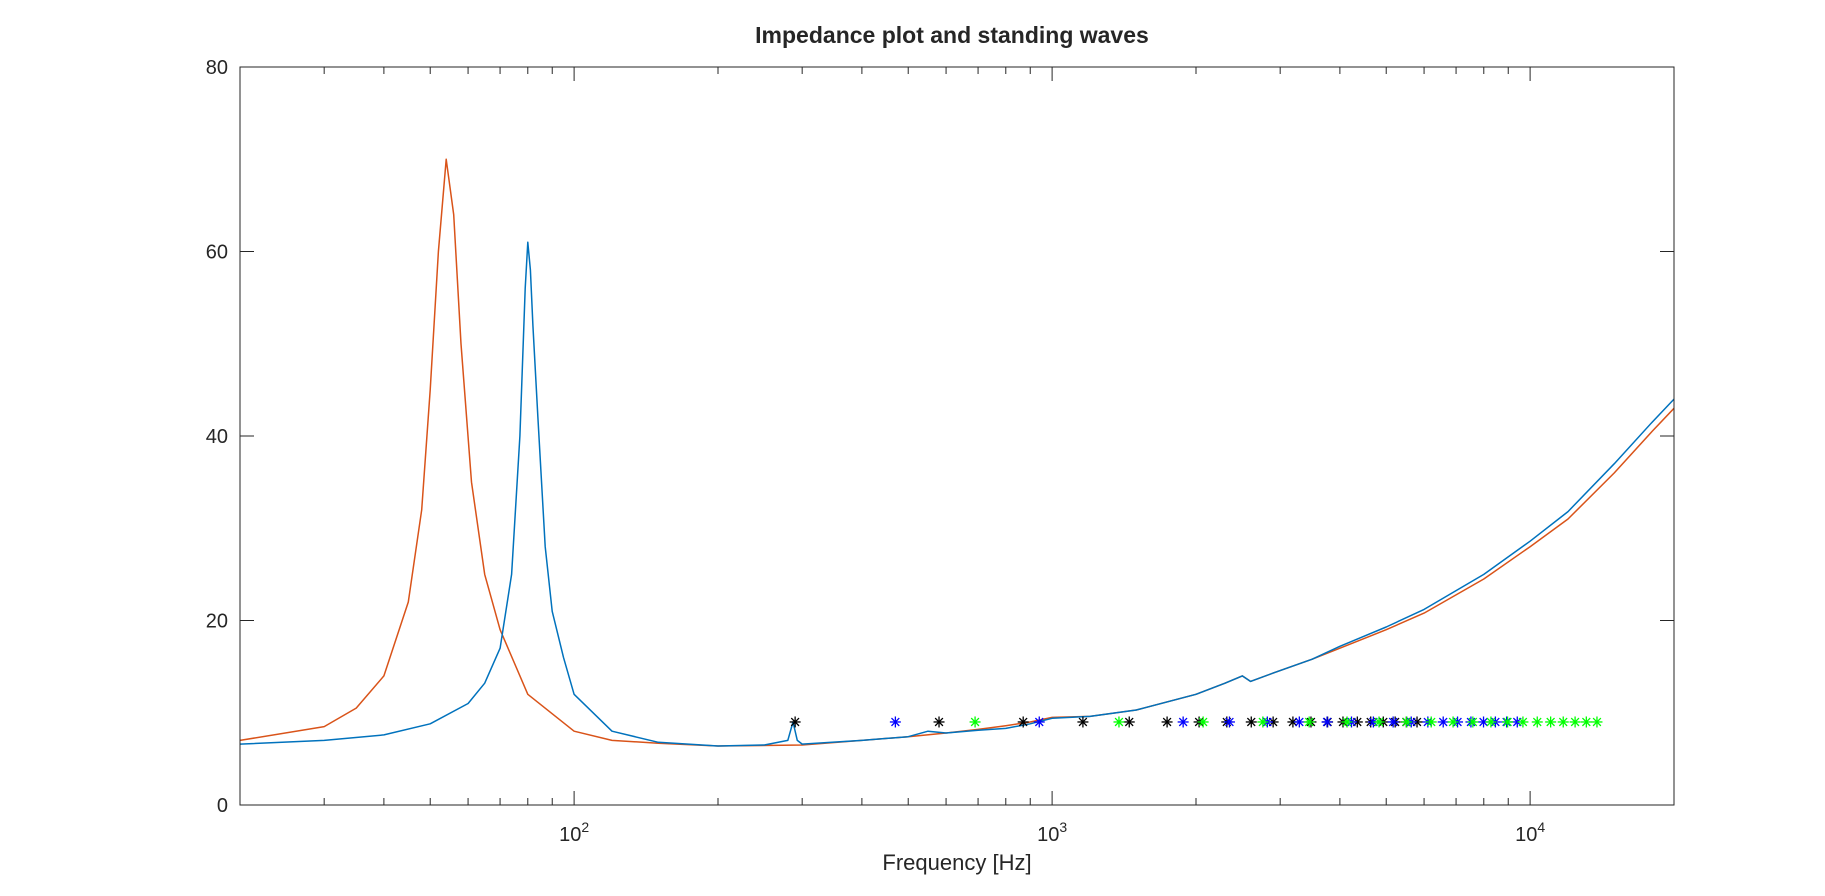  I want to click on y-tick-label: 40, so click(217, 437).